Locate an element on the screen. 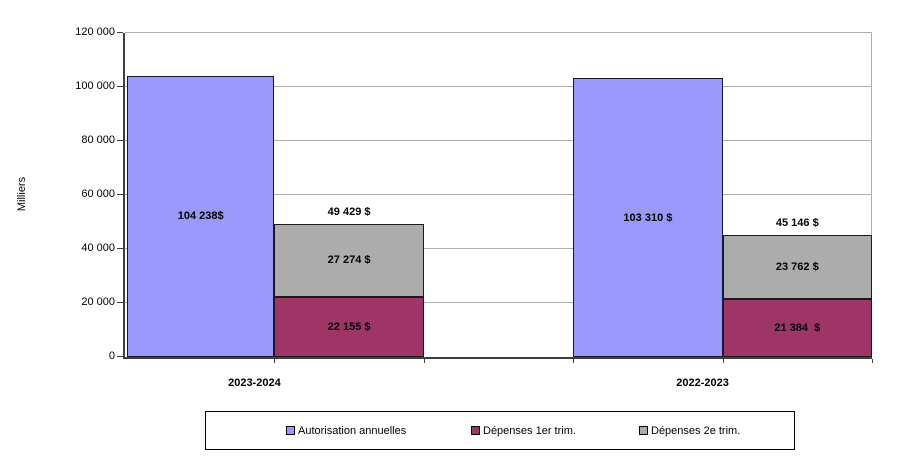 The image size is (900, 469). bar-value-label: 23 762 $ is located at coordinates (797, 267).